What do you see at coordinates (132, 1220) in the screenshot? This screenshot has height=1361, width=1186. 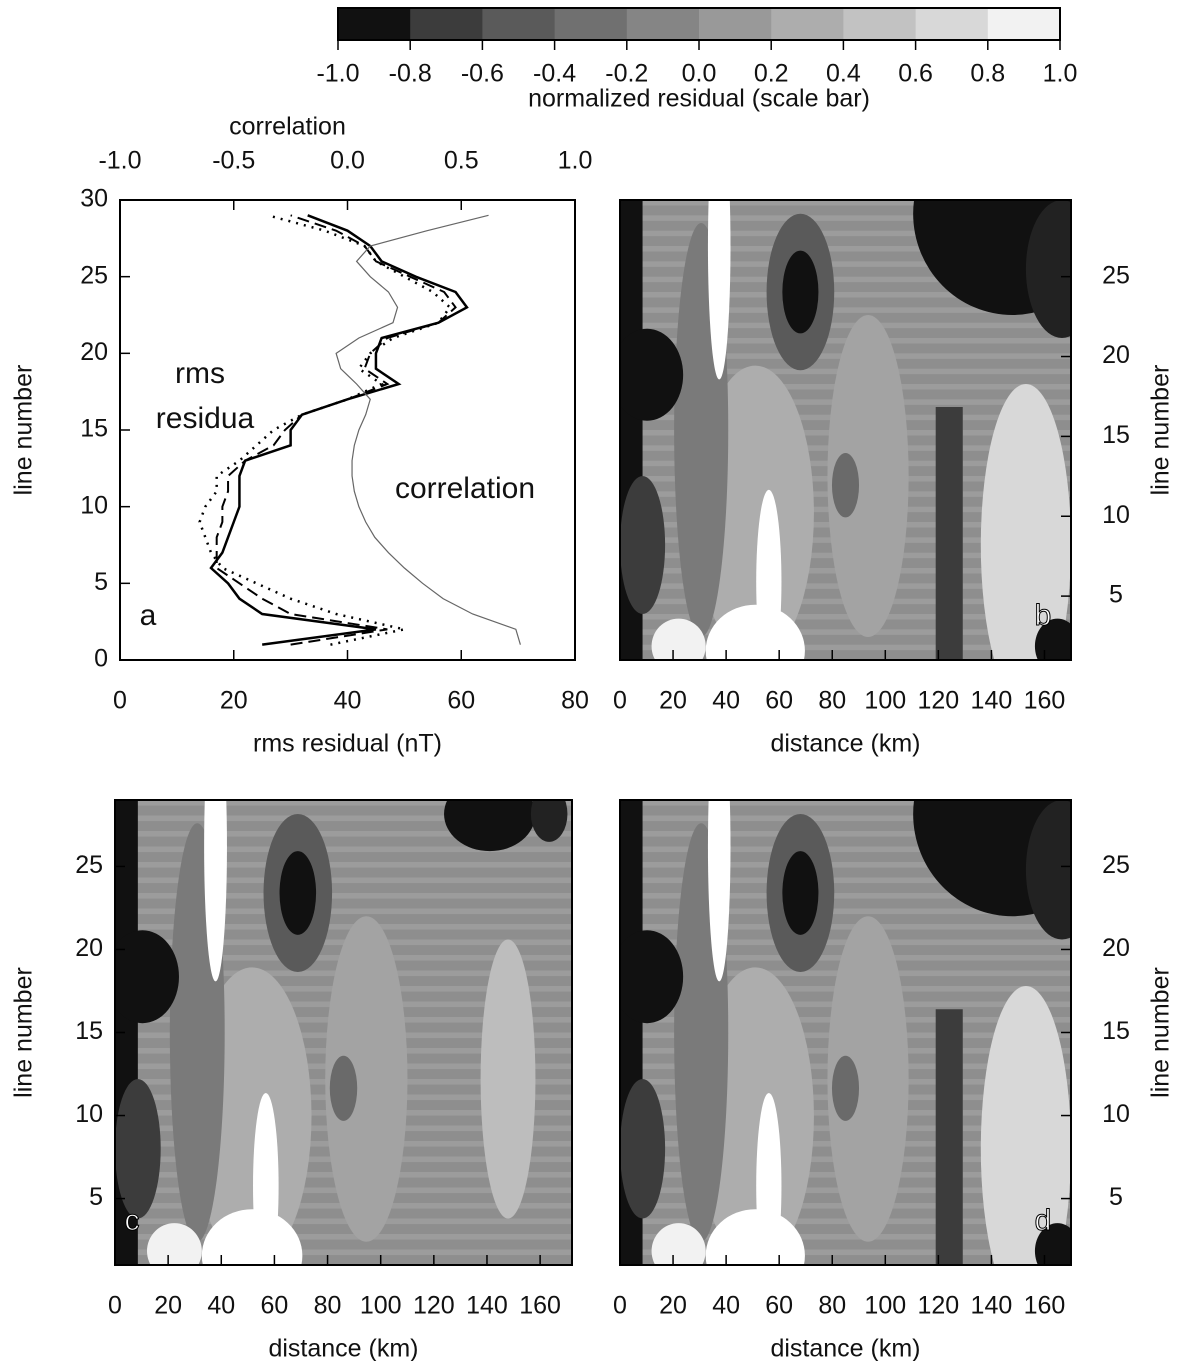 I see `panel-label: c` at bounding box center [132, 1220].